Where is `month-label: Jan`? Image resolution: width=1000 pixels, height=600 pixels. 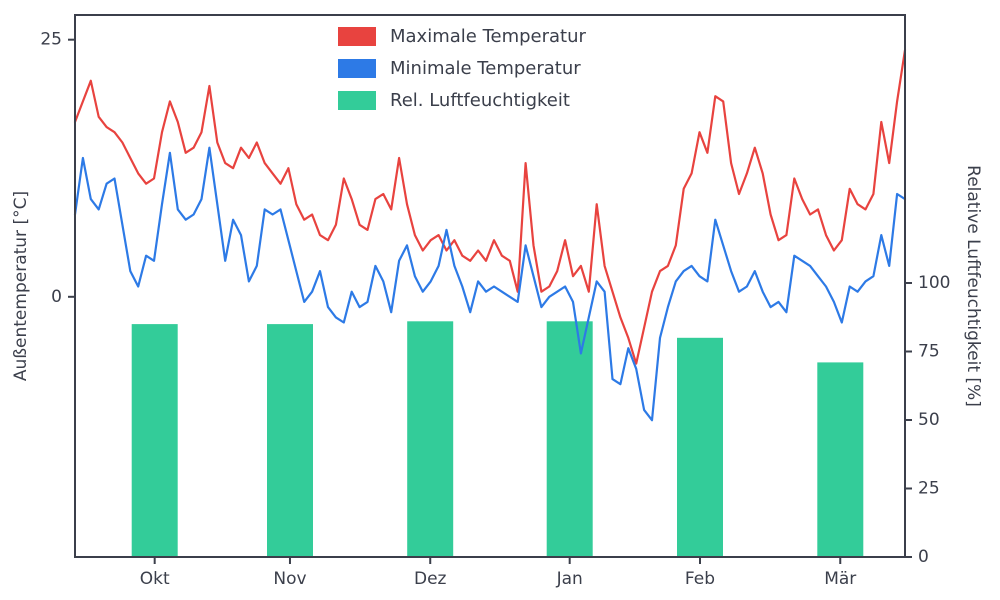 month-label: Jan is located at coordinates (569, 579).